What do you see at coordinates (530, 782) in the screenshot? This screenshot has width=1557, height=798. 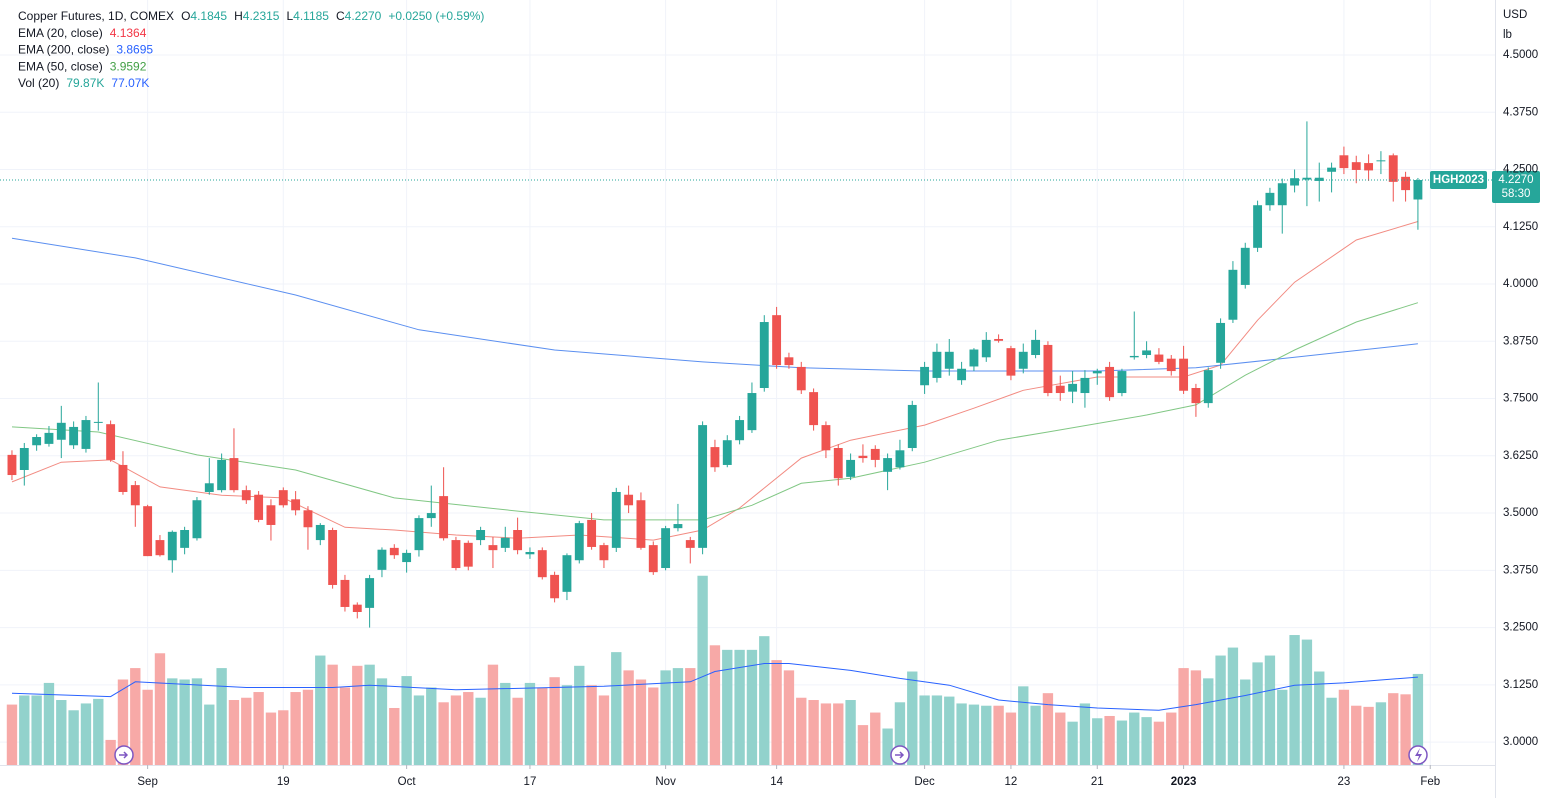 I see `x-tick-label: 17` at bounding box center [530, 782].